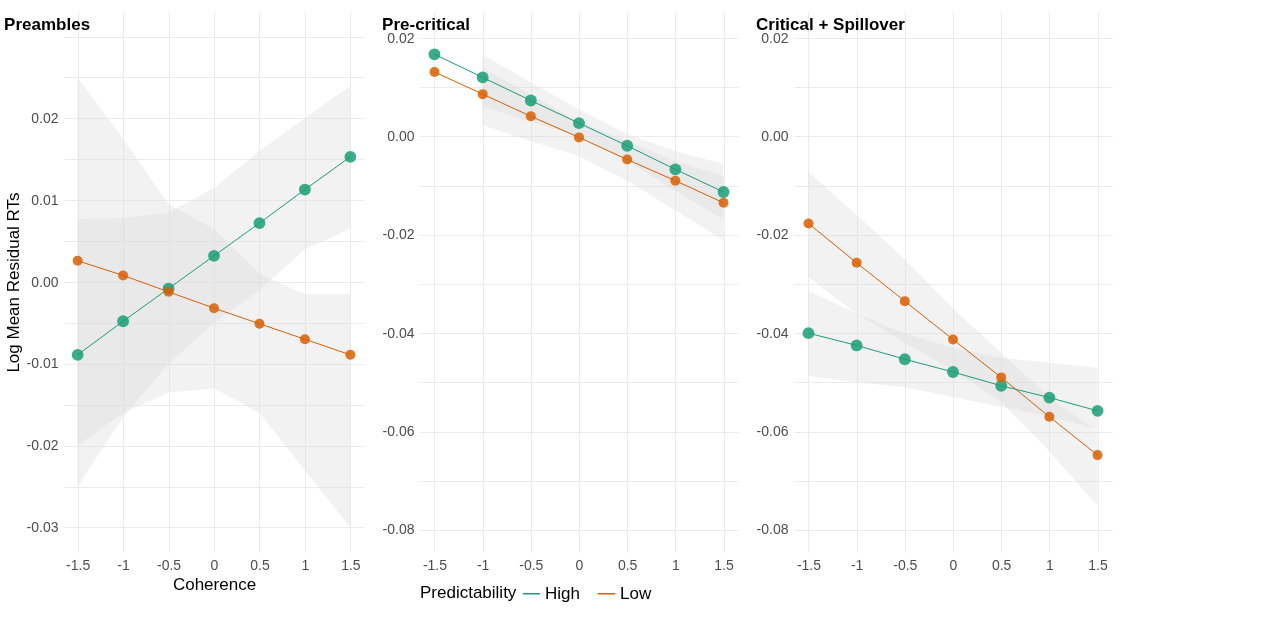 Image resolution: width=1262 pixels, height=639 pixels. I want to click on legend-label: High, so click(562, 593).